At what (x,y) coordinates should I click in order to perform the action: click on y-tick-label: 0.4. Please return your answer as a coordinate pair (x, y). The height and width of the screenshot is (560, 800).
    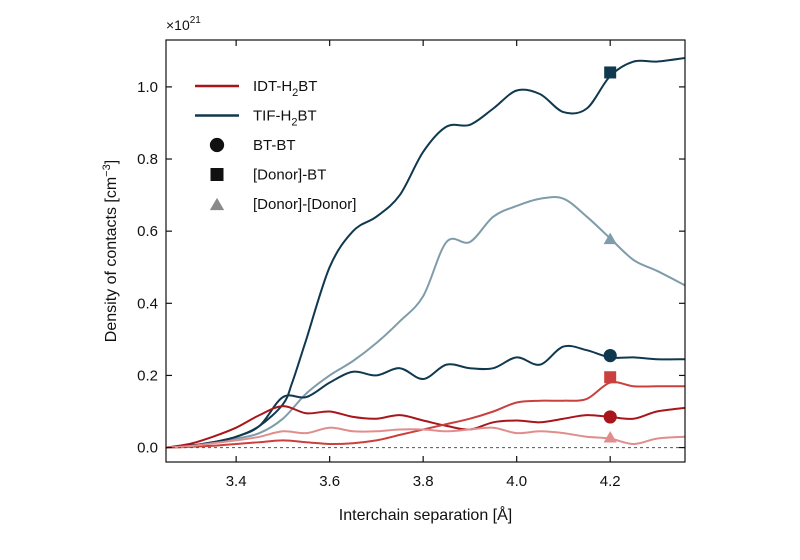
    Looking at the image, I should click on (147, 303).